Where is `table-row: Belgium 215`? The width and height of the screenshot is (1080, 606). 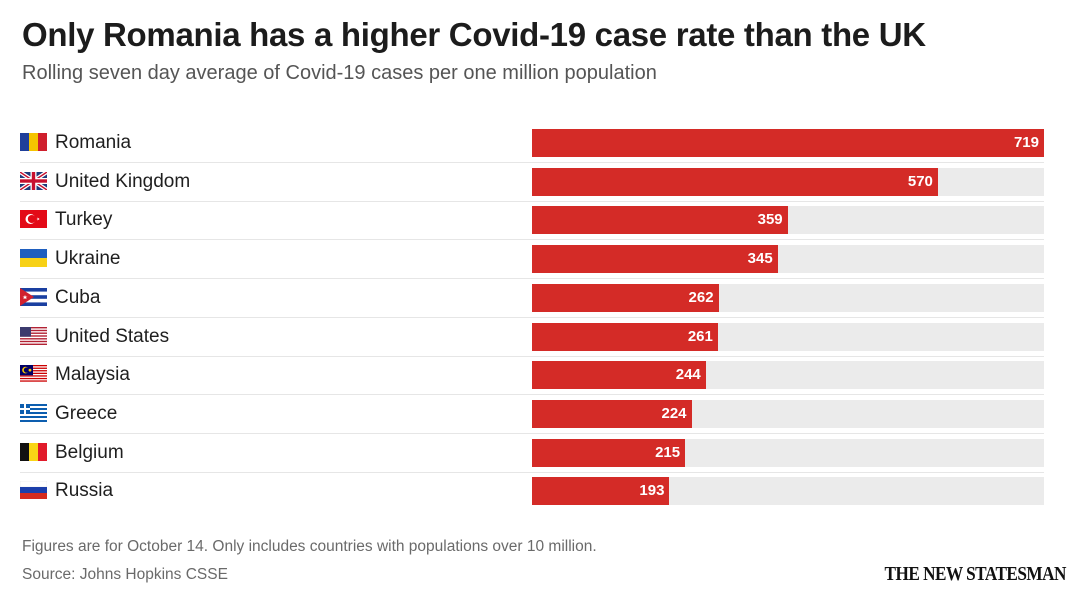 table-row: Belgium 215 is located at coordinates (532, 453).